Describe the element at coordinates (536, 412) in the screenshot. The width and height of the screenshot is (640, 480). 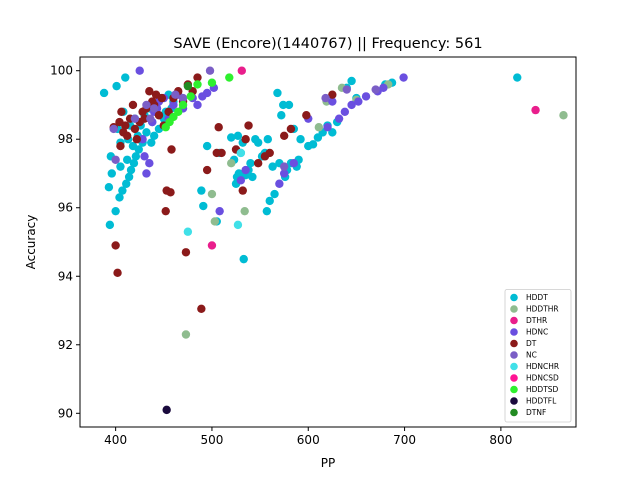
I see `legend-label-10: DTNF` at that location.